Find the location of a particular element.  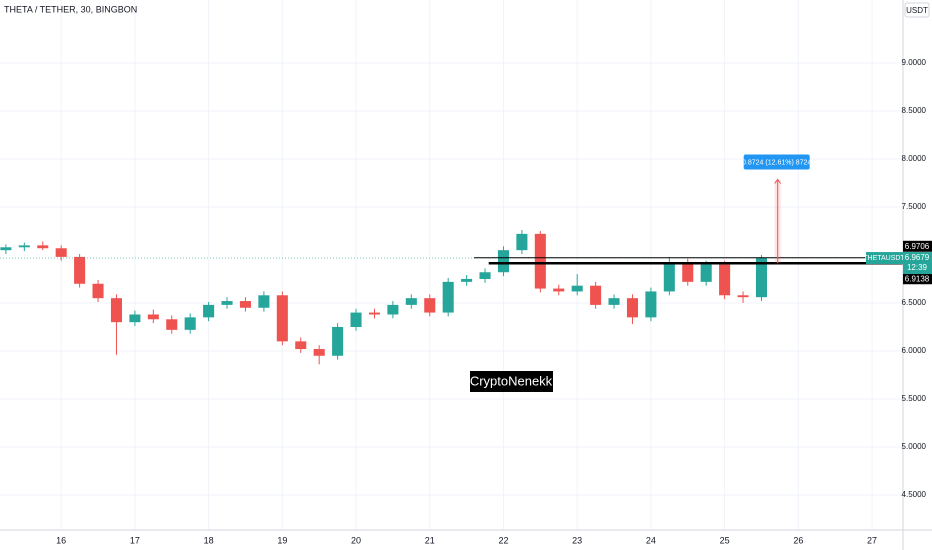

price-box is located at coordinates (917, 263).